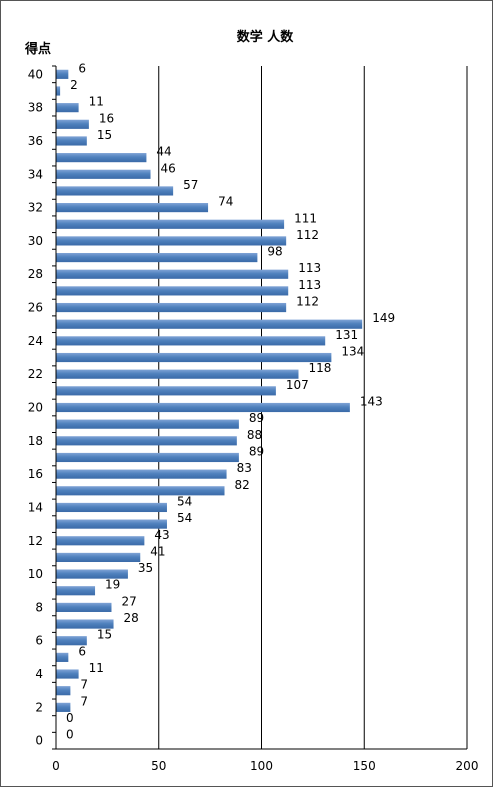  Describe the element at coordinates (254, 435) in the screenshot. I see `data-label-18: 88` at that location.